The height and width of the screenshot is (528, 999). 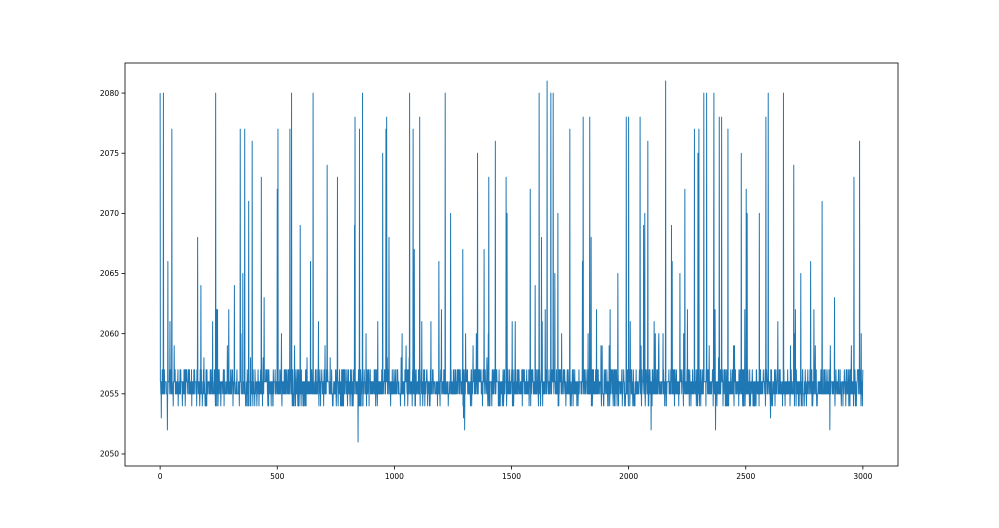 I want to click on x-tick-label: 500, so click(x=277, y=476).